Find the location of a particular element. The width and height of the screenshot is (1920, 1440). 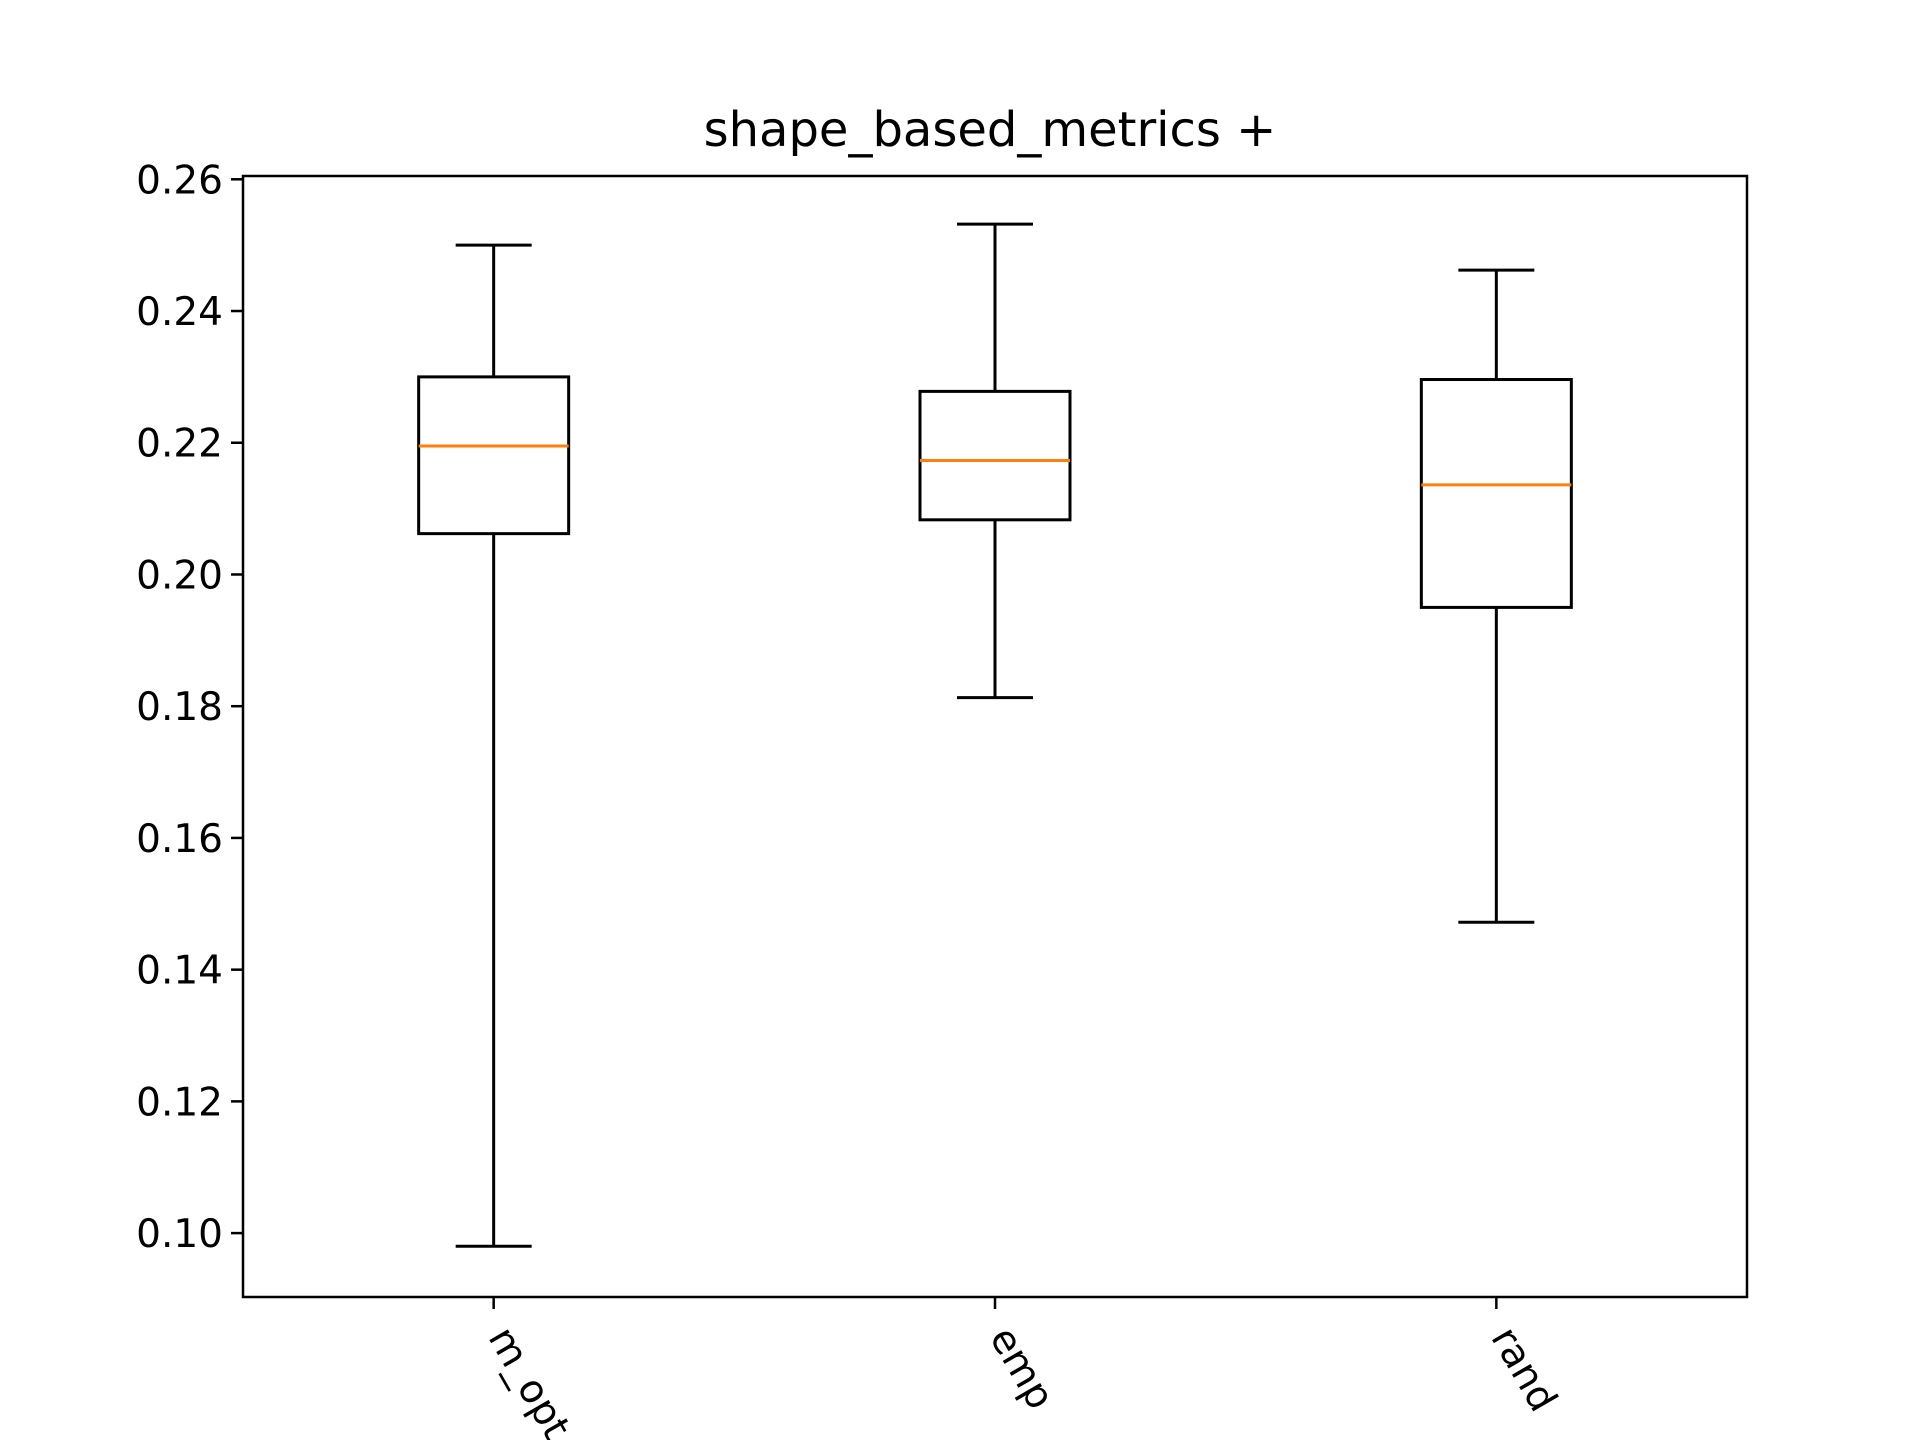

y-tick-label: 0.14 is located at coordinates (179, 971).